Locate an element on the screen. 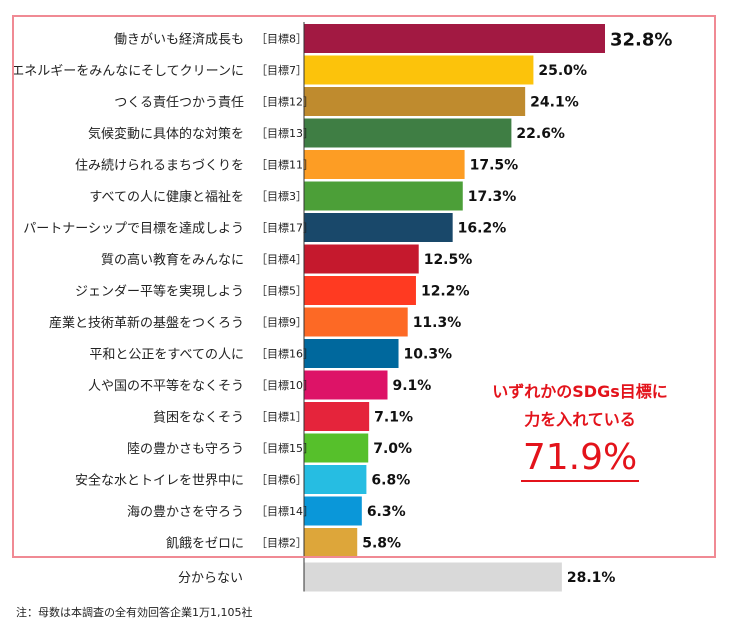  value-label: 25.0% is located at coordinates (562, 71).